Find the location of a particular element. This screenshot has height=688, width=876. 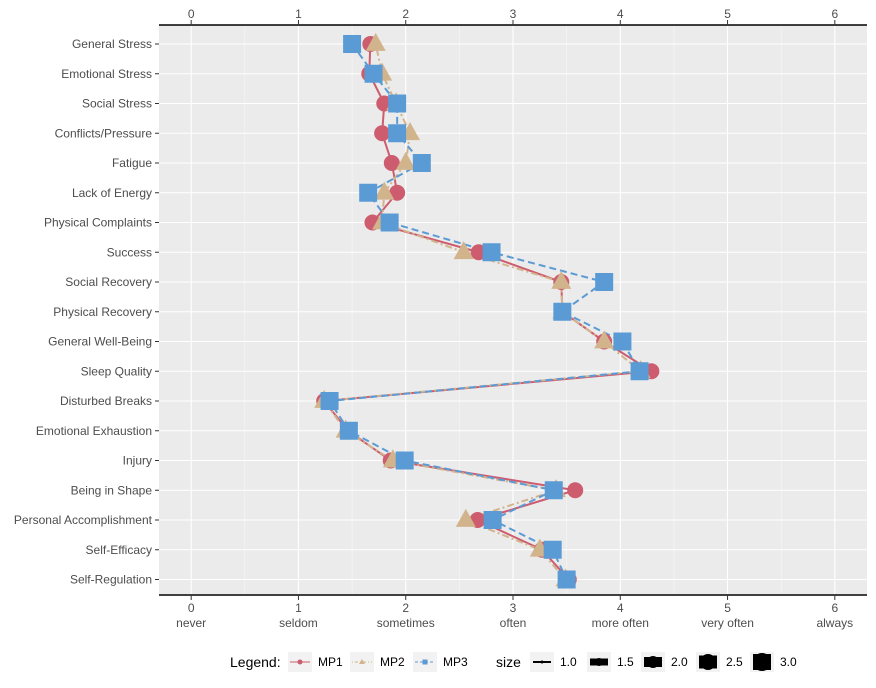

category-label: Physical Recovery is located at coordinates (102, 312).